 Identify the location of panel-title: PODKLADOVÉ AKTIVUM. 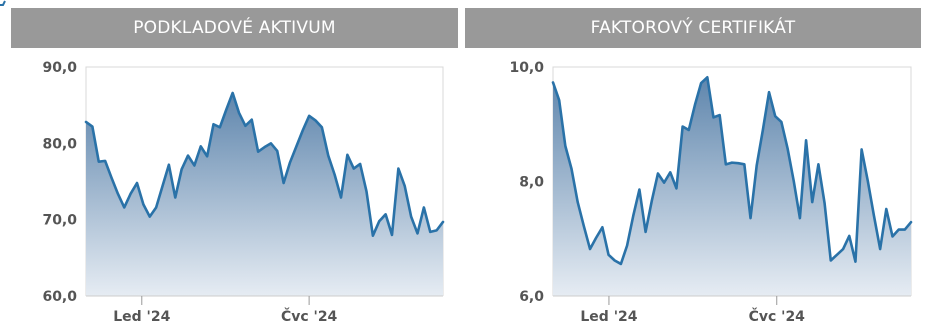
(234, 28).